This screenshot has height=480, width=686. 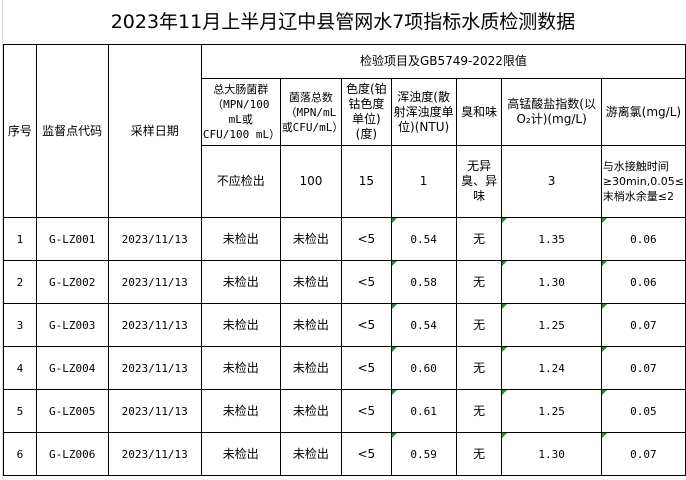 What do you see at coordinates (366, 112) in the screenshot?
I see `header-item: 色度(铂钴色度单位)(度)` at bounding box center [366, 112].